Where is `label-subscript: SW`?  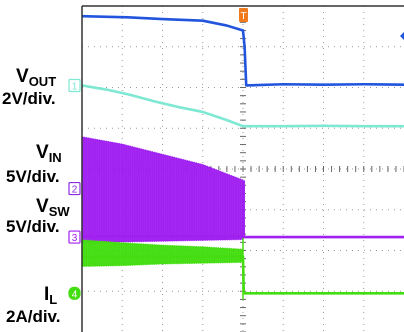
label-subscript: SW is located at coordinates (60, 211).